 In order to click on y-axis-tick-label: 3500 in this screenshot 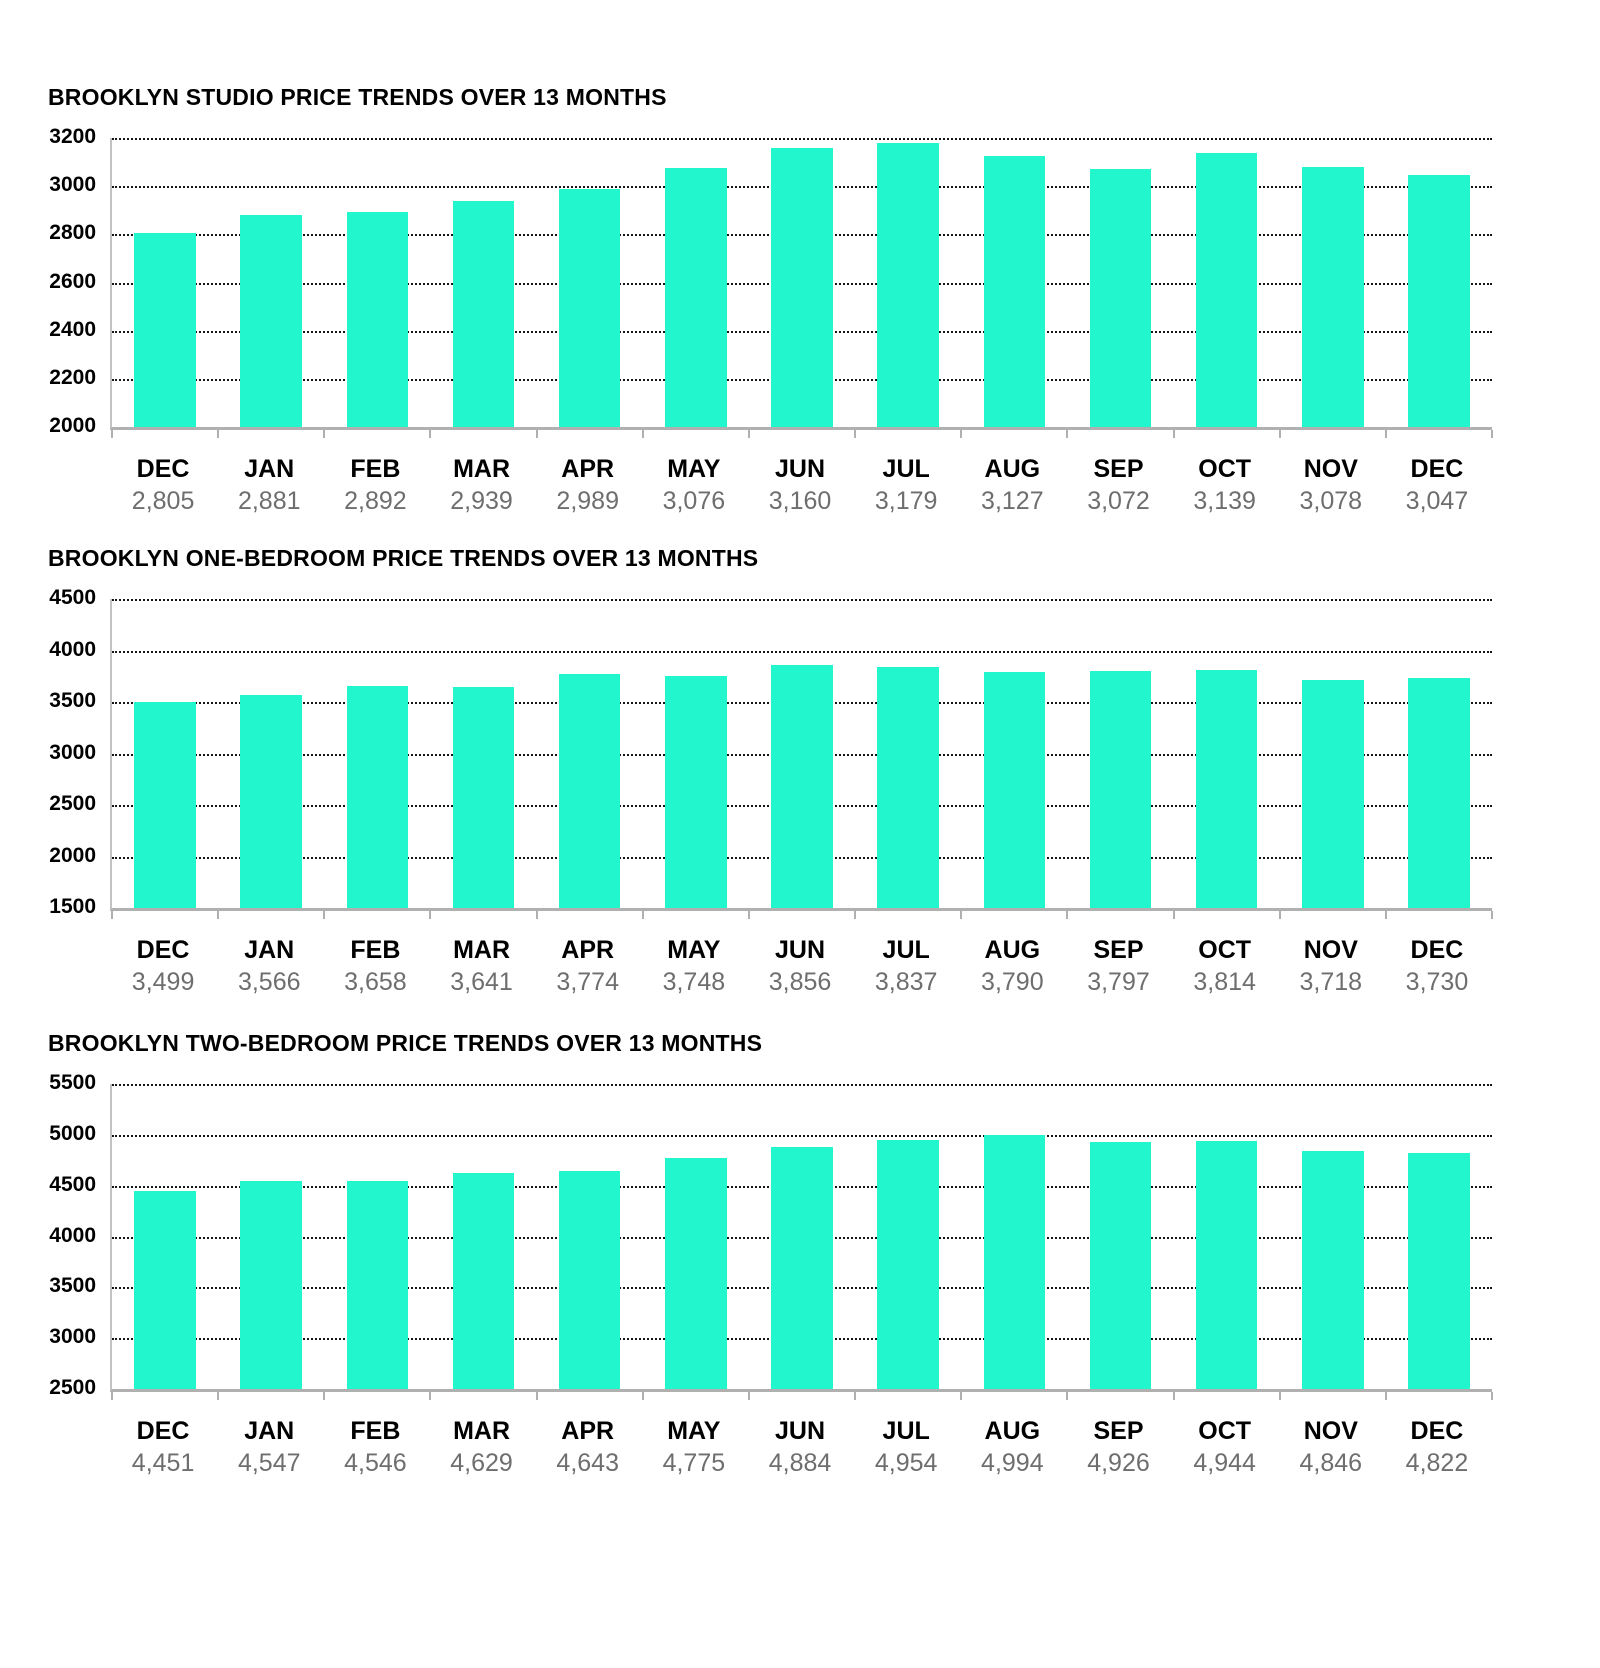, I will do `click(72, 700)`.